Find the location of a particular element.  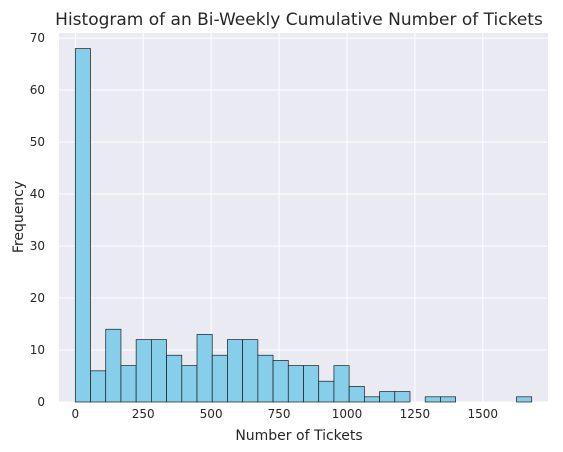

x-tick-label: 0 is located at coordinates (75, 414).